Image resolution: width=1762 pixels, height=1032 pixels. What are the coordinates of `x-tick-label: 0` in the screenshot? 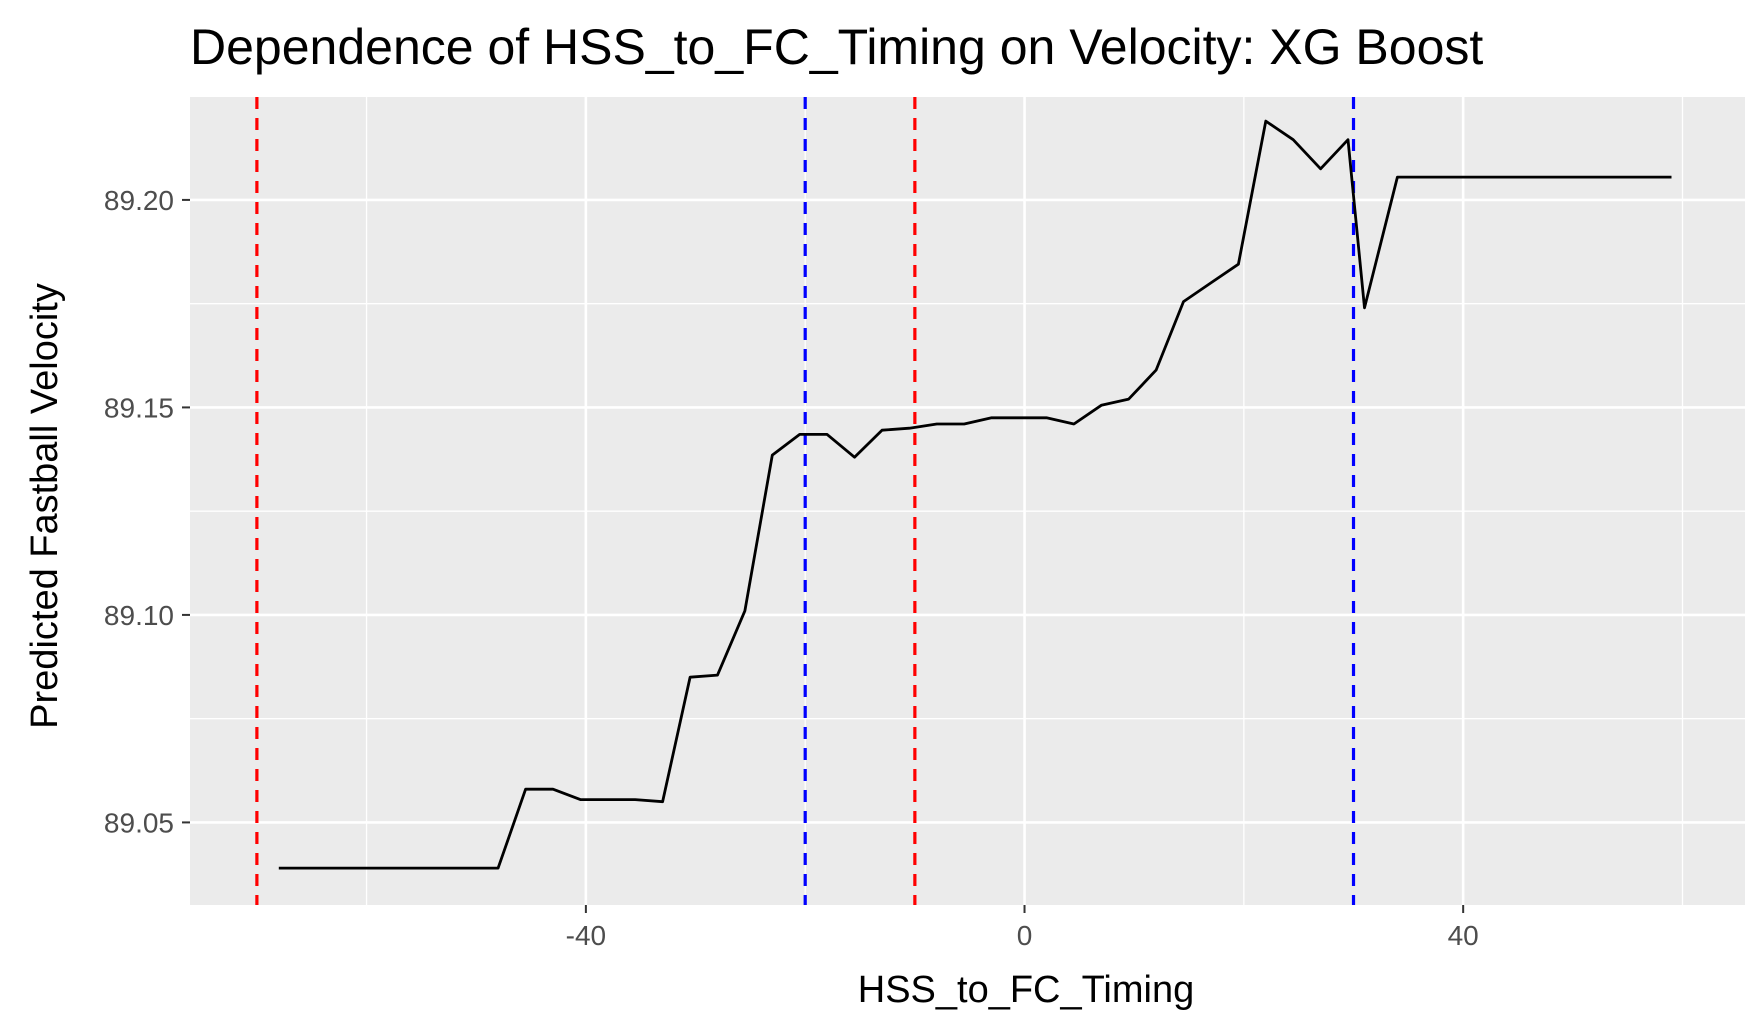 It's located at (1025, 935).